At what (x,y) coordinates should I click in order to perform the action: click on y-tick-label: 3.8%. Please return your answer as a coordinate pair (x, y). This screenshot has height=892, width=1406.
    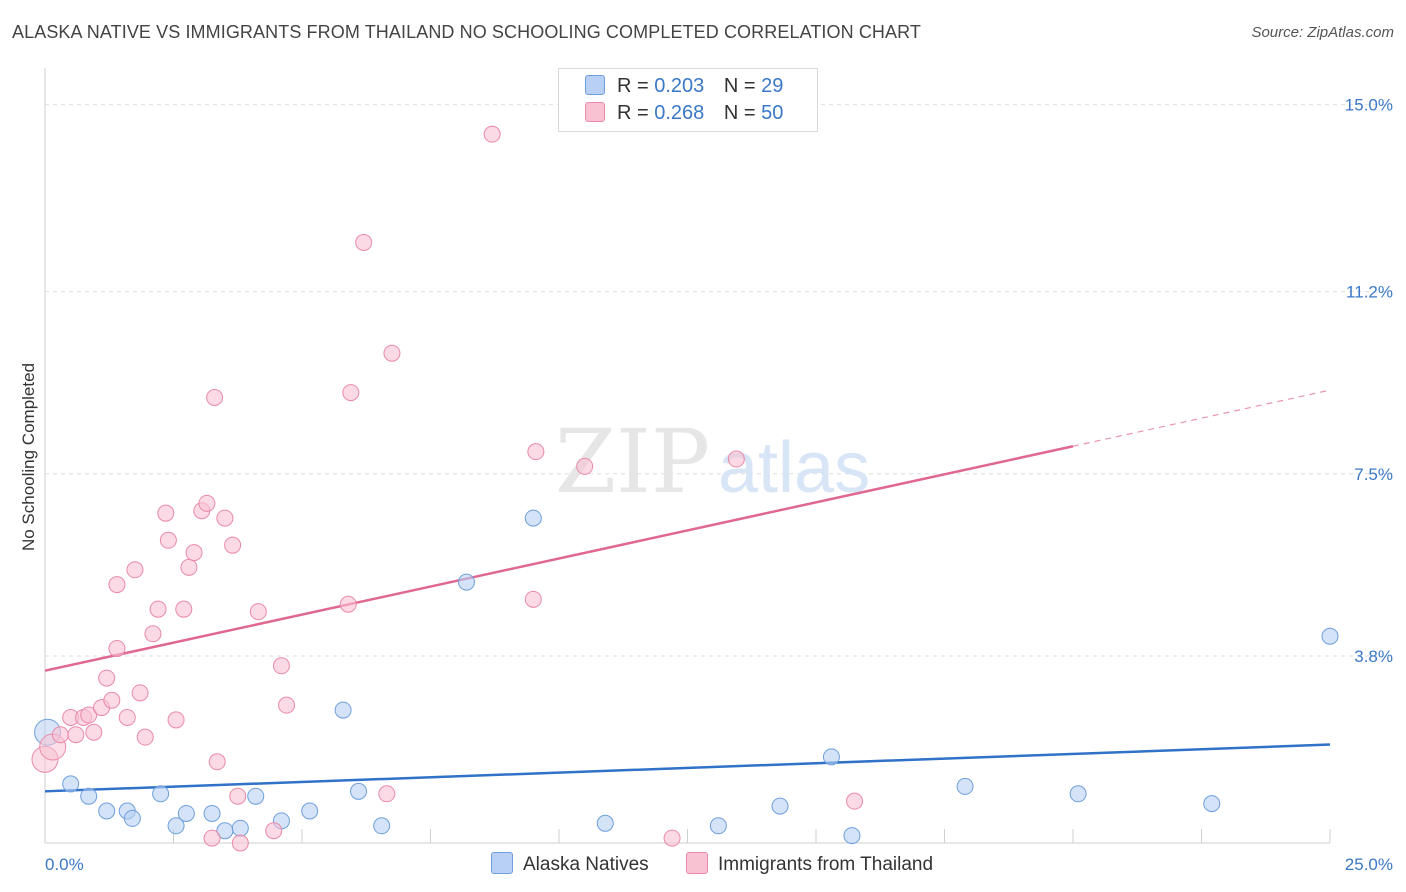
    Looking at the image, I should click on (1373, 656).